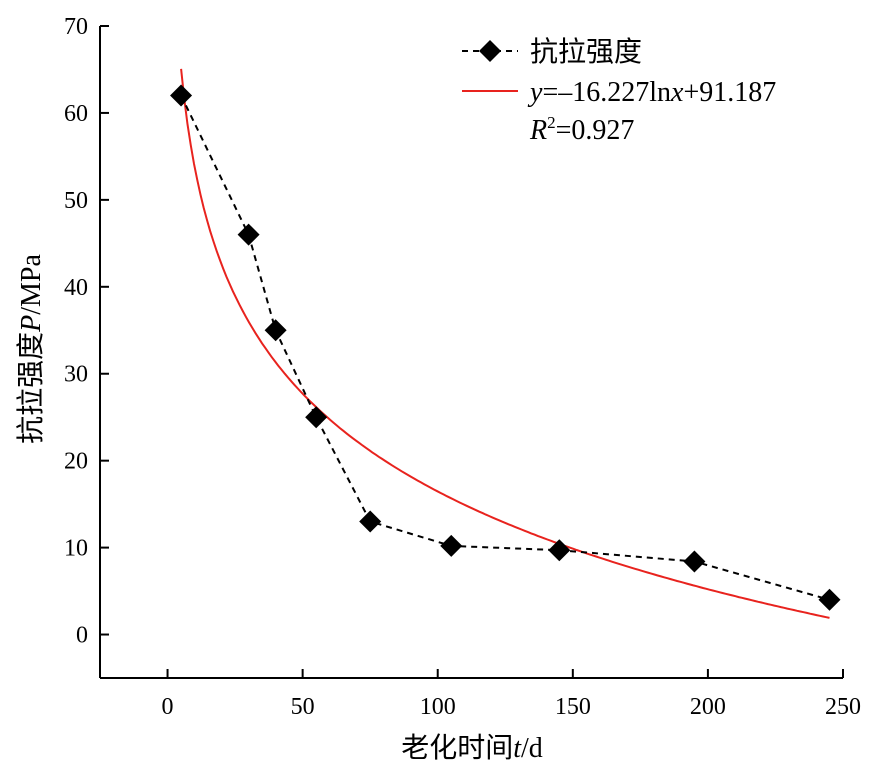 The width and height of the screenshot is (879, 772). What do you see at coordinates (438, 707) in the screenshot?
I see `x-tick-label: 100` at bounding box center [438, 707].